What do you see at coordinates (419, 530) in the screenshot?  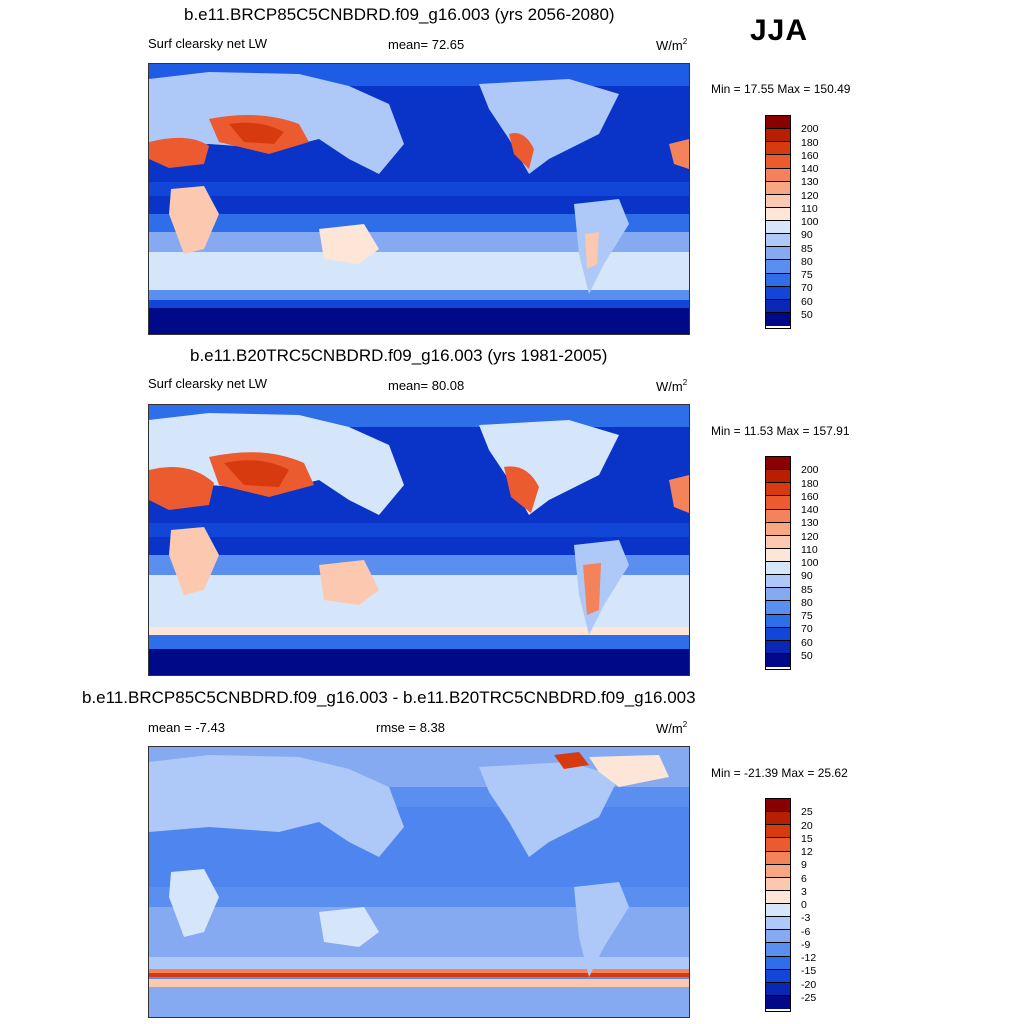 I see `tropical-band` at bounding box center [419, 530].